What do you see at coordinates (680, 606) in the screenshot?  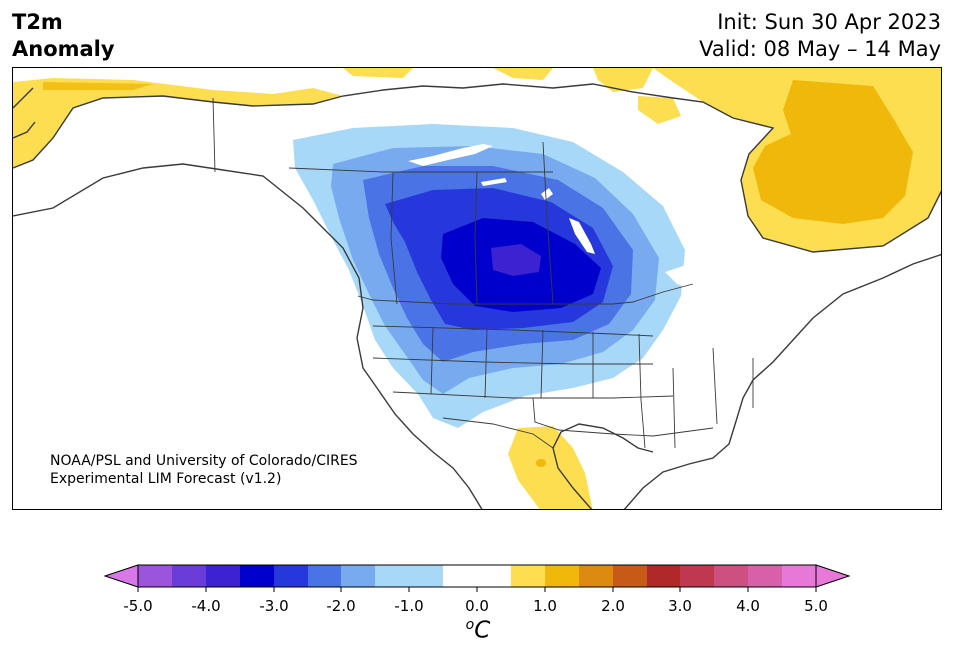 I see `cb-tick-label: 3.0` at bounding box center [680, 606].